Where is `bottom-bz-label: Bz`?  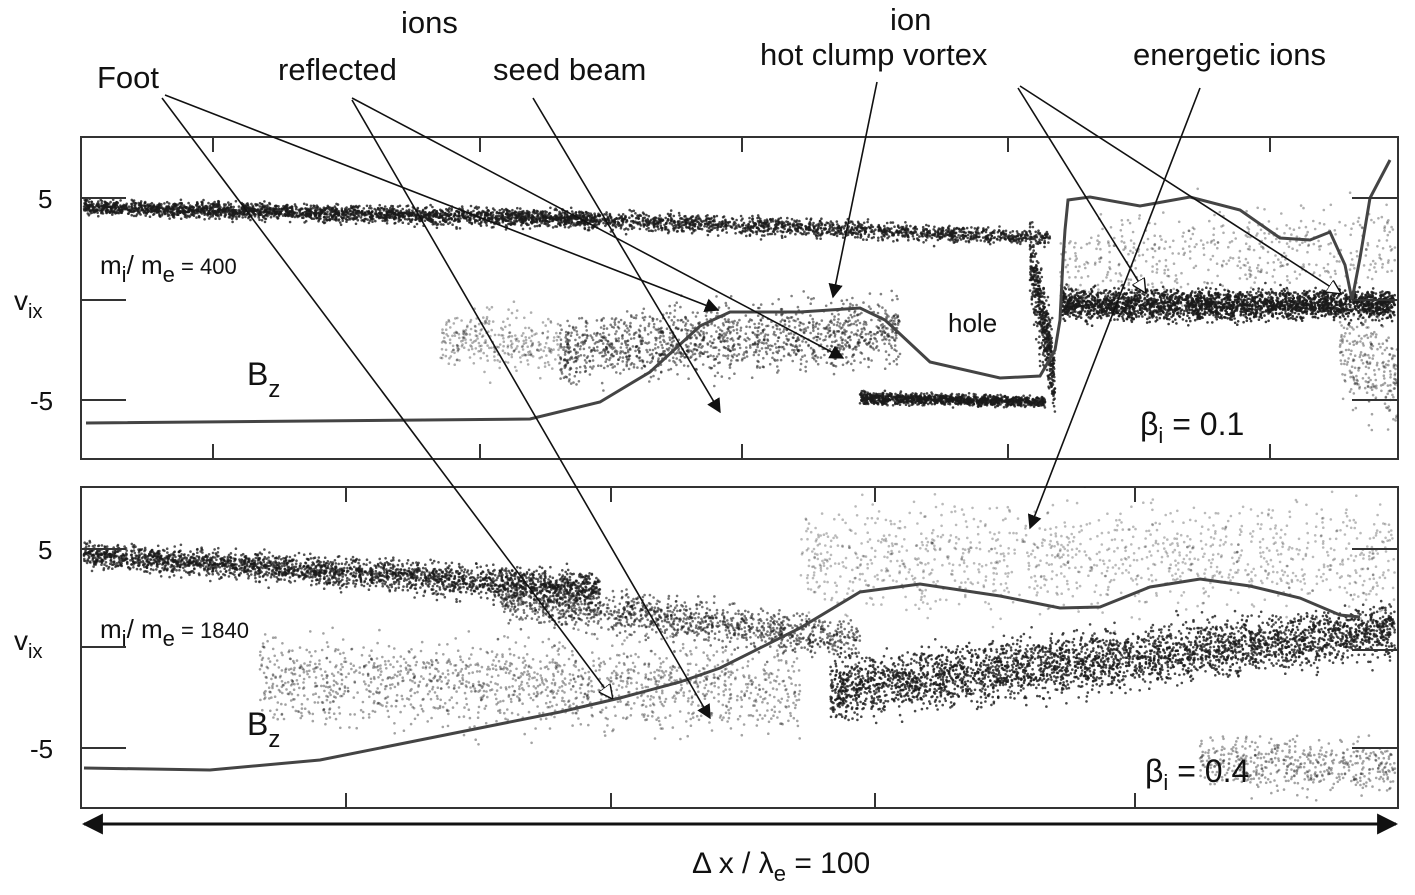
bottom-bz-label: Bz is located at coordinates (263, 729).